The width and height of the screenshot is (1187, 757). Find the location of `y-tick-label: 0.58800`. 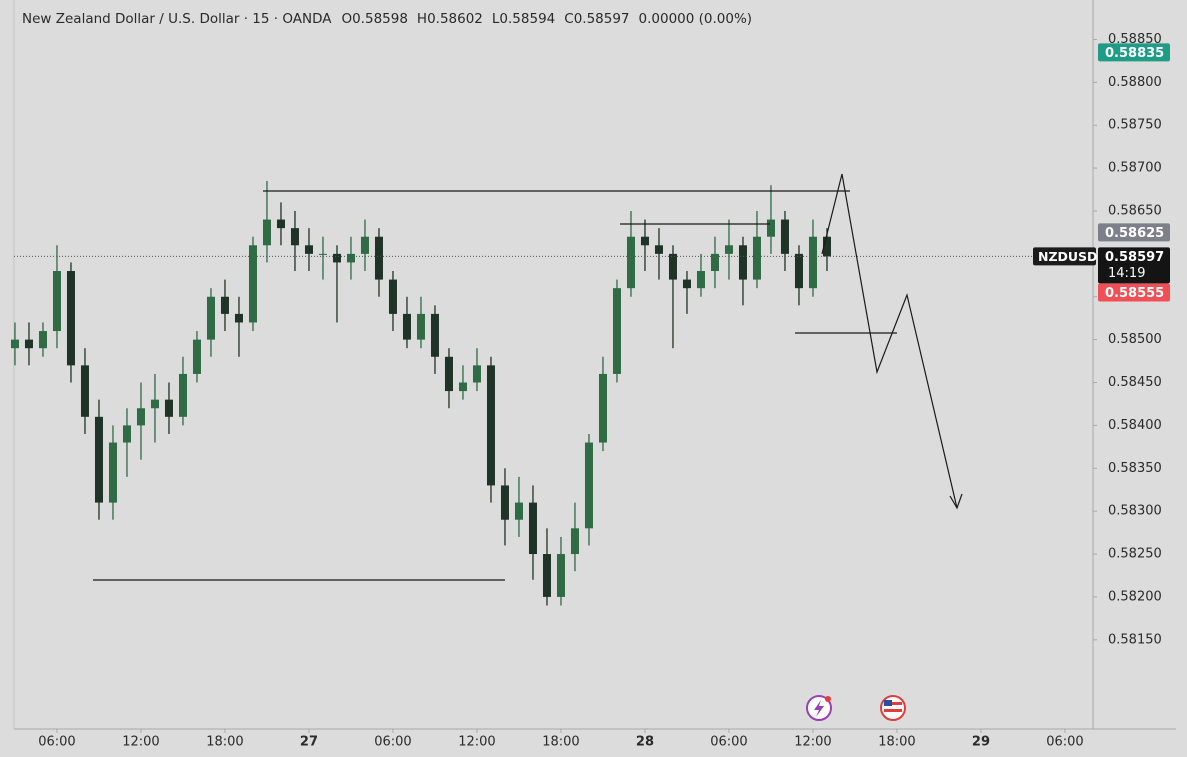

y-tick-label: 0.58800 is located at coordinates (1135, 82).